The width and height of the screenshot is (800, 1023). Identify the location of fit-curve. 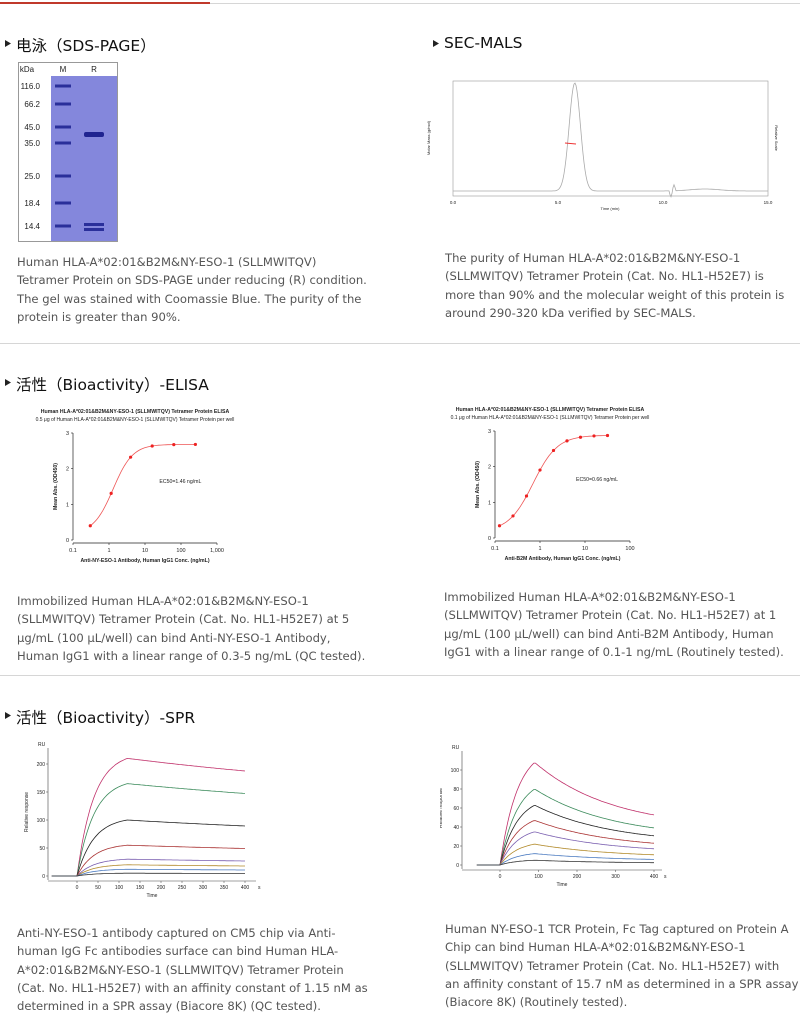
(142, 485).